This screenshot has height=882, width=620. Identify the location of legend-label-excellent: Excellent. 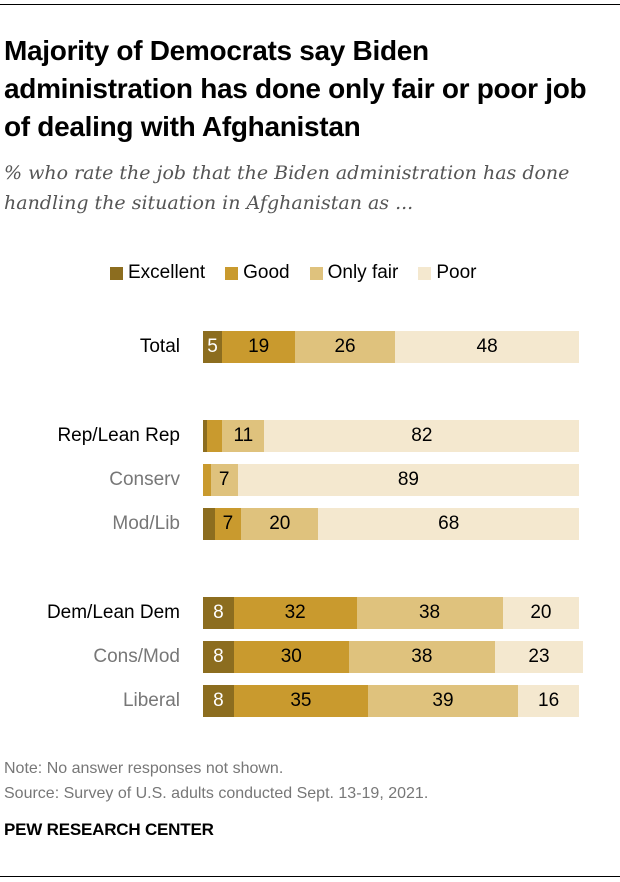
(167, 272).